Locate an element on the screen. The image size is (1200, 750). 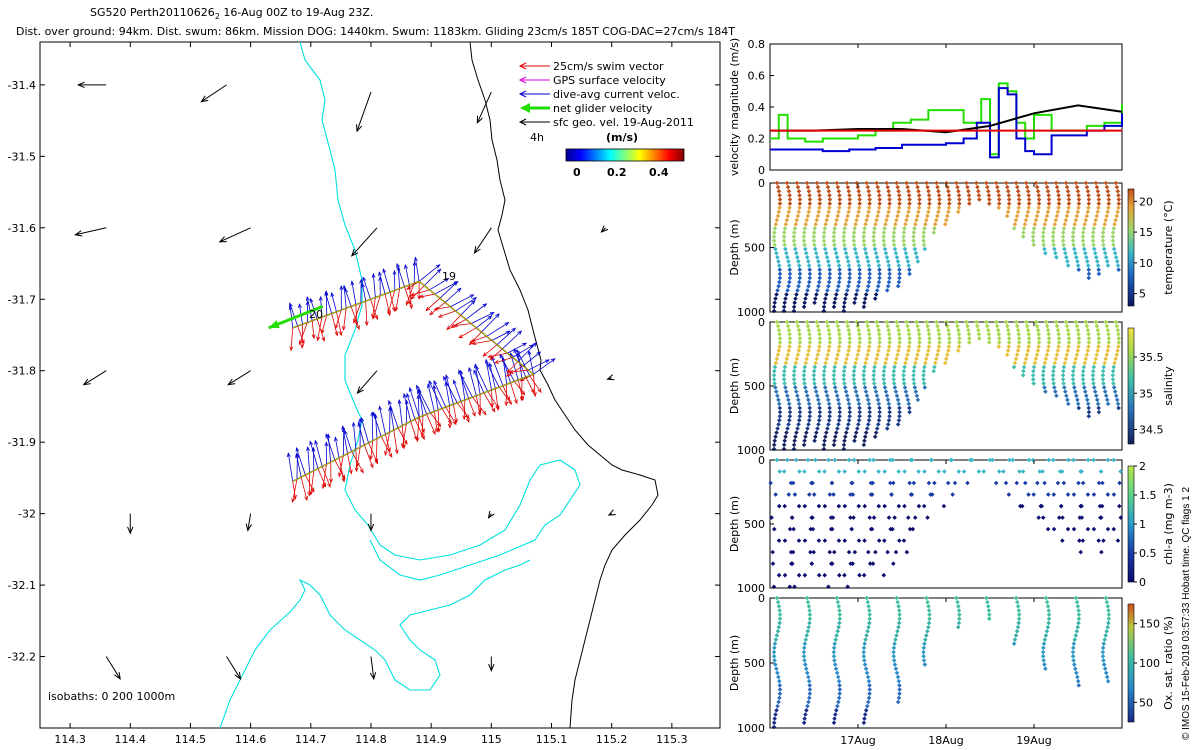
salinity-colorbar is located at coordinates (1131, 386).